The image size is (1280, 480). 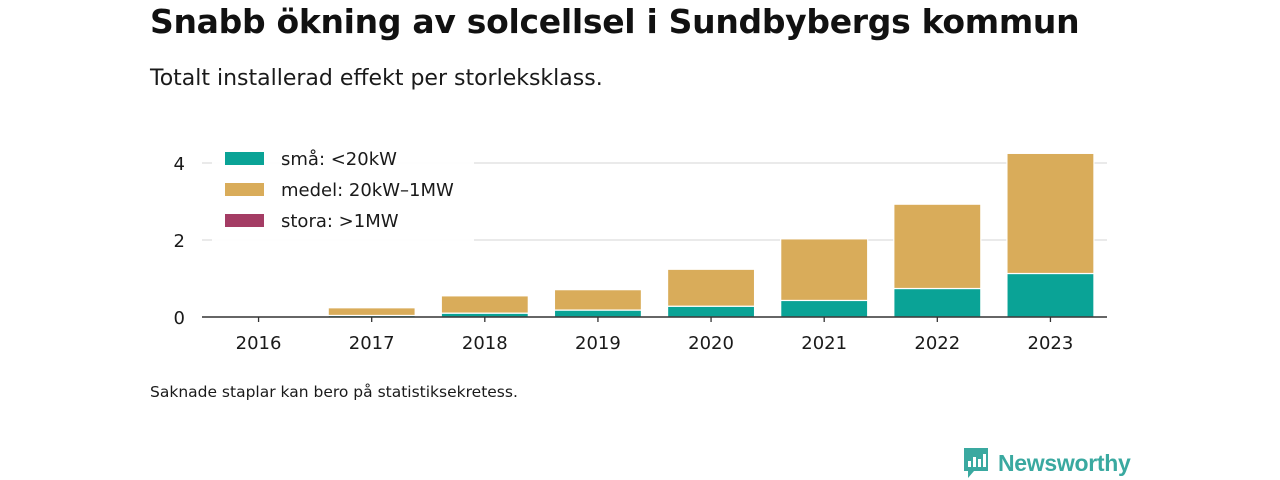 What do you see at coordinates (259, 343) in the screenshot?
I see `x-tick-label: 2016` at bounding box center [259, 343].